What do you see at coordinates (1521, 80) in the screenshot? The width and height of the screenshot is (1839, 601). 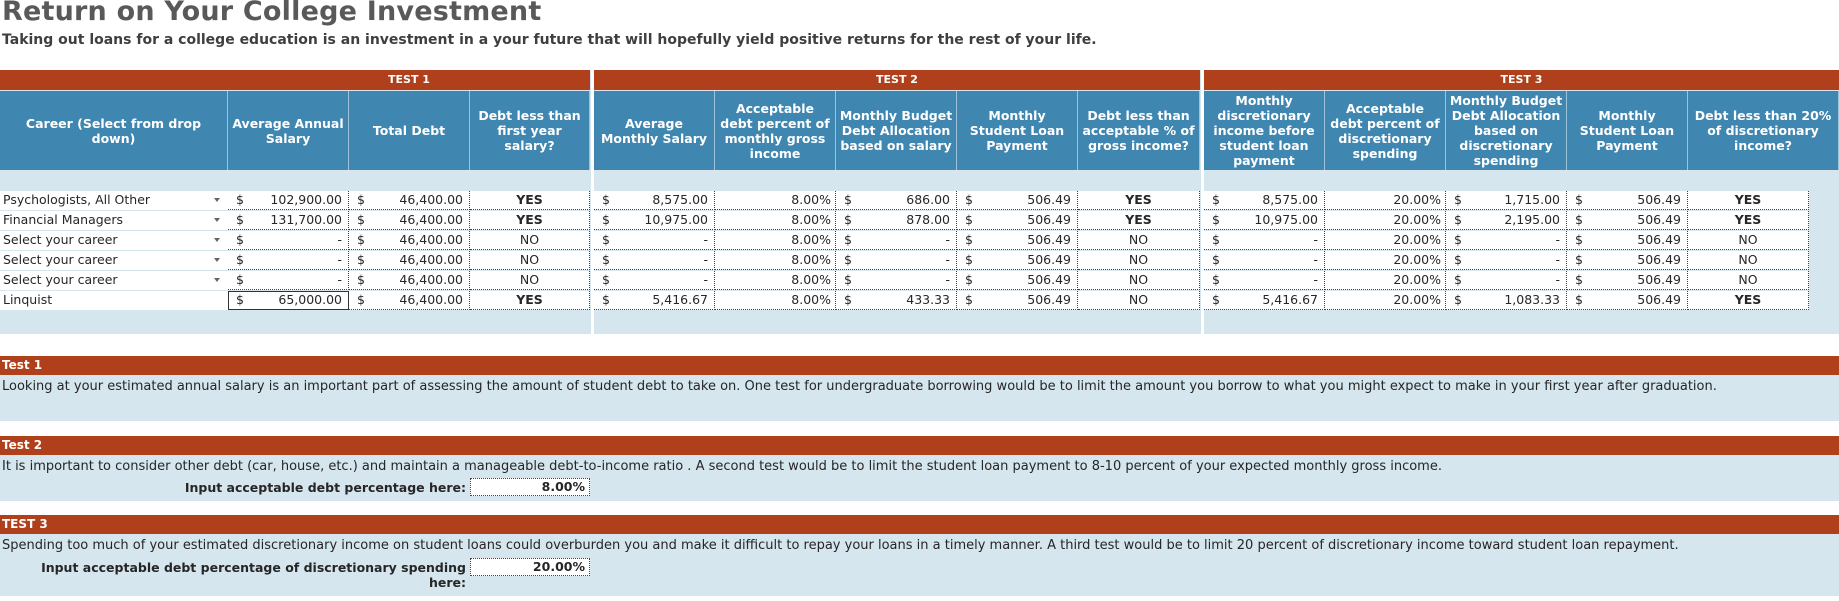 I see `band-test3: TEST 3` at bounding box center [1521, 80].